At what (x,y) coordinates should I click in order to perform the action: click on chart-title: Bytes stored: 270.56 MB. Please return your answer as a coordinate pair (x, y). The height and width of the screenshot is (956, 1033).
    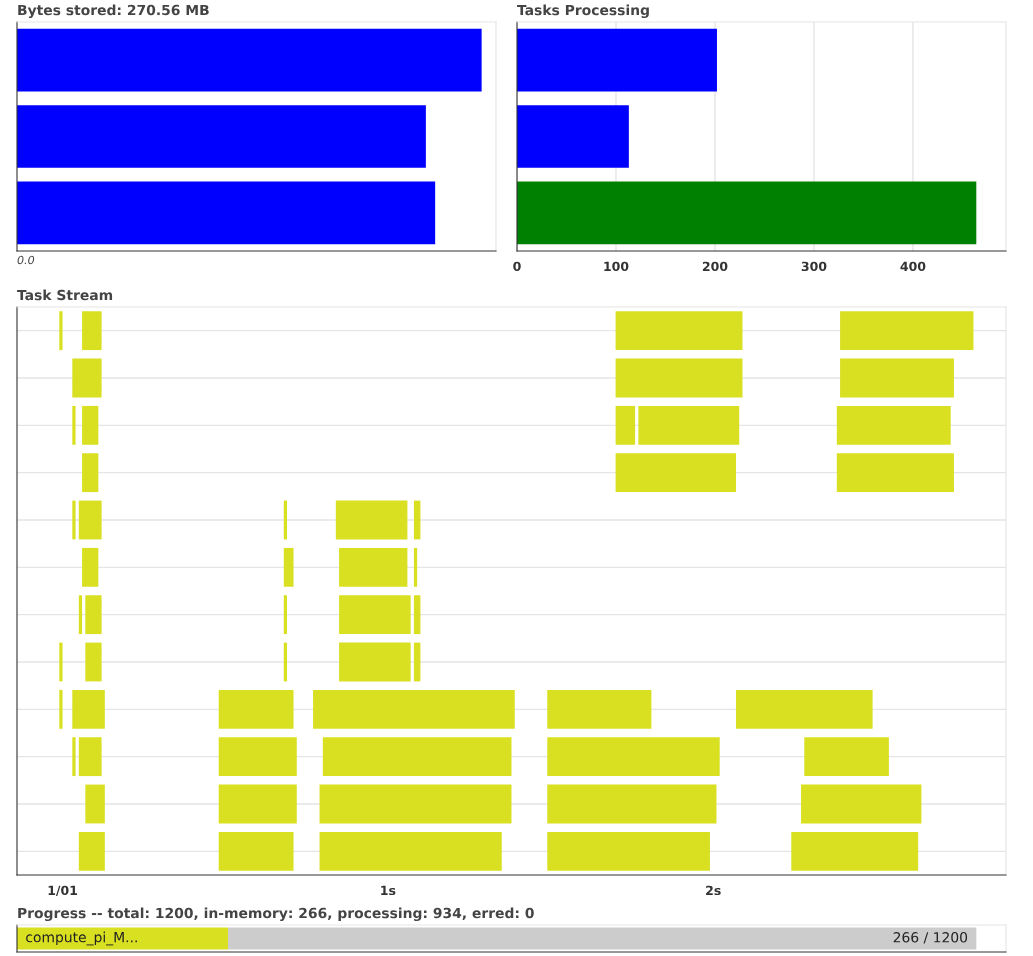
    Looking at the image, I should click on (113, 11).